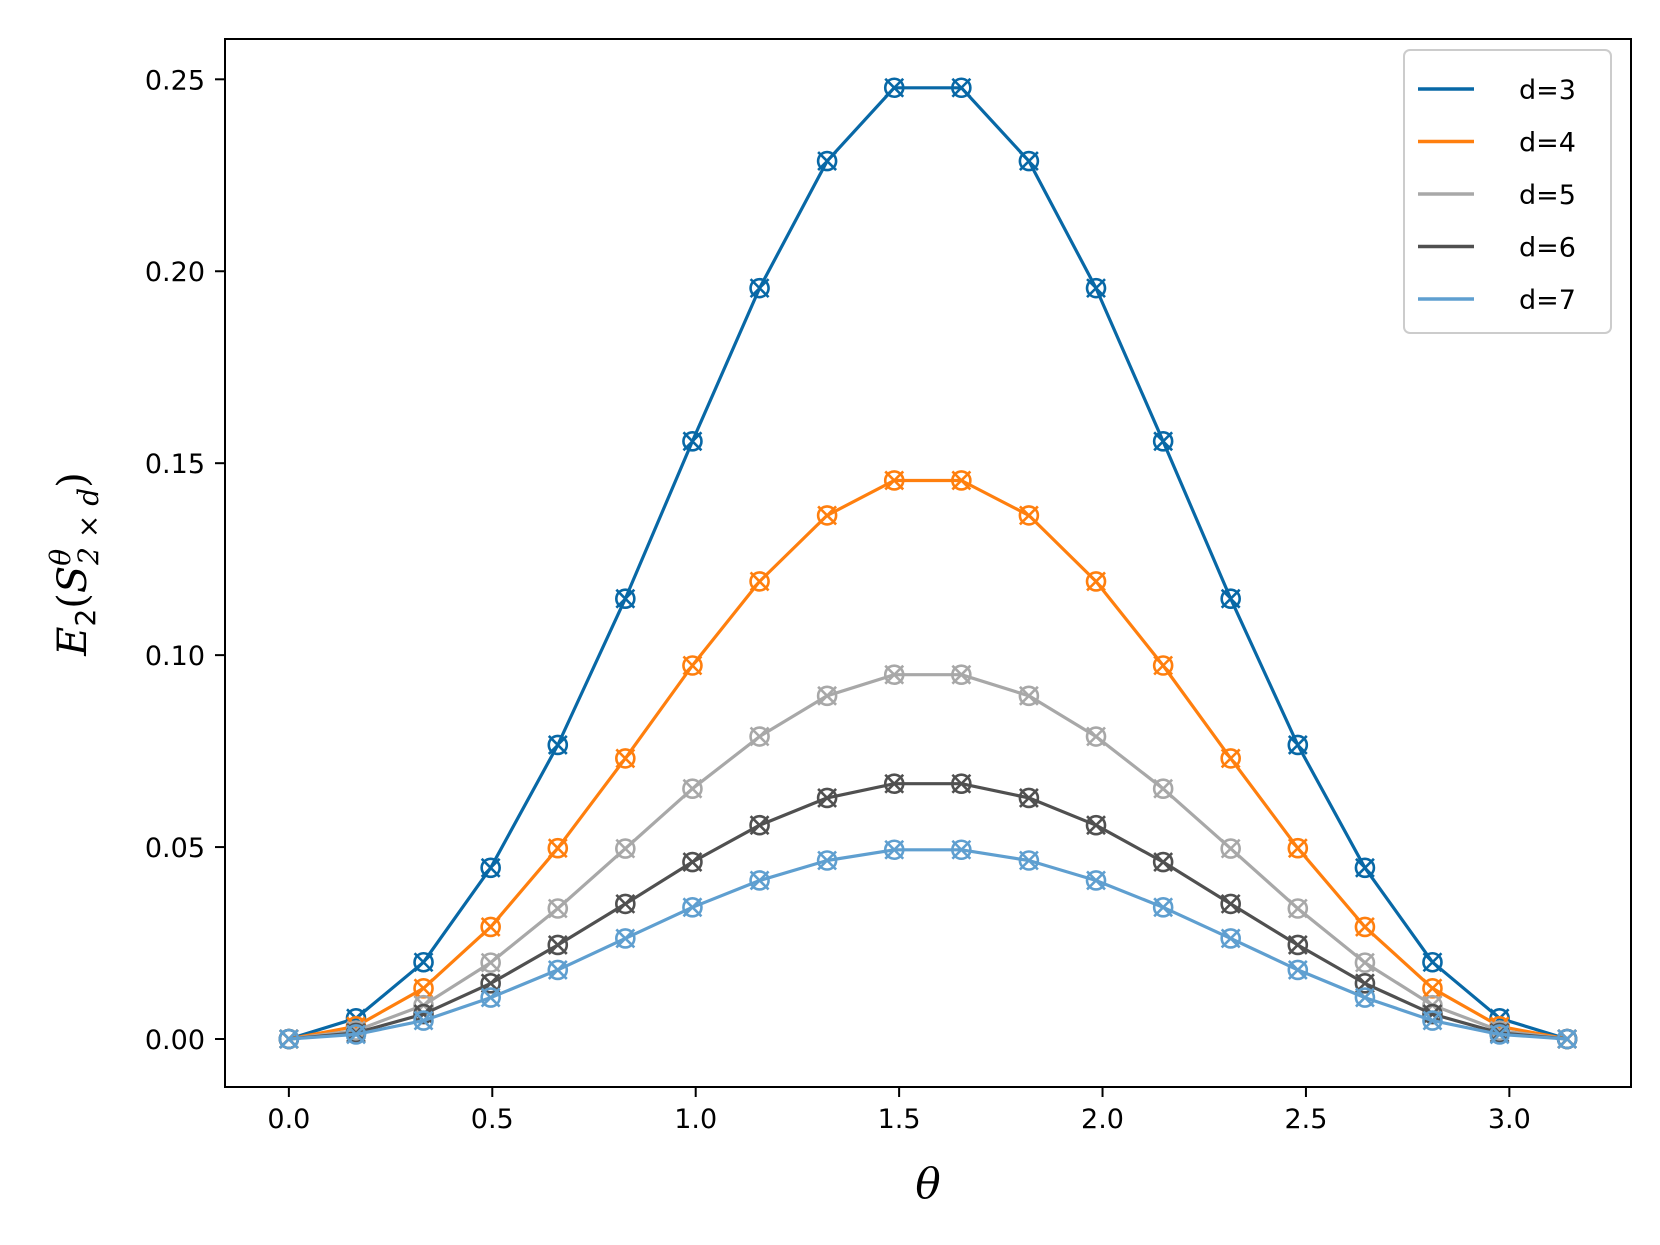 This screenshot has width=1660, height=1245. I want to click on x-tick-label: 2.0, so click(1102, 1119).